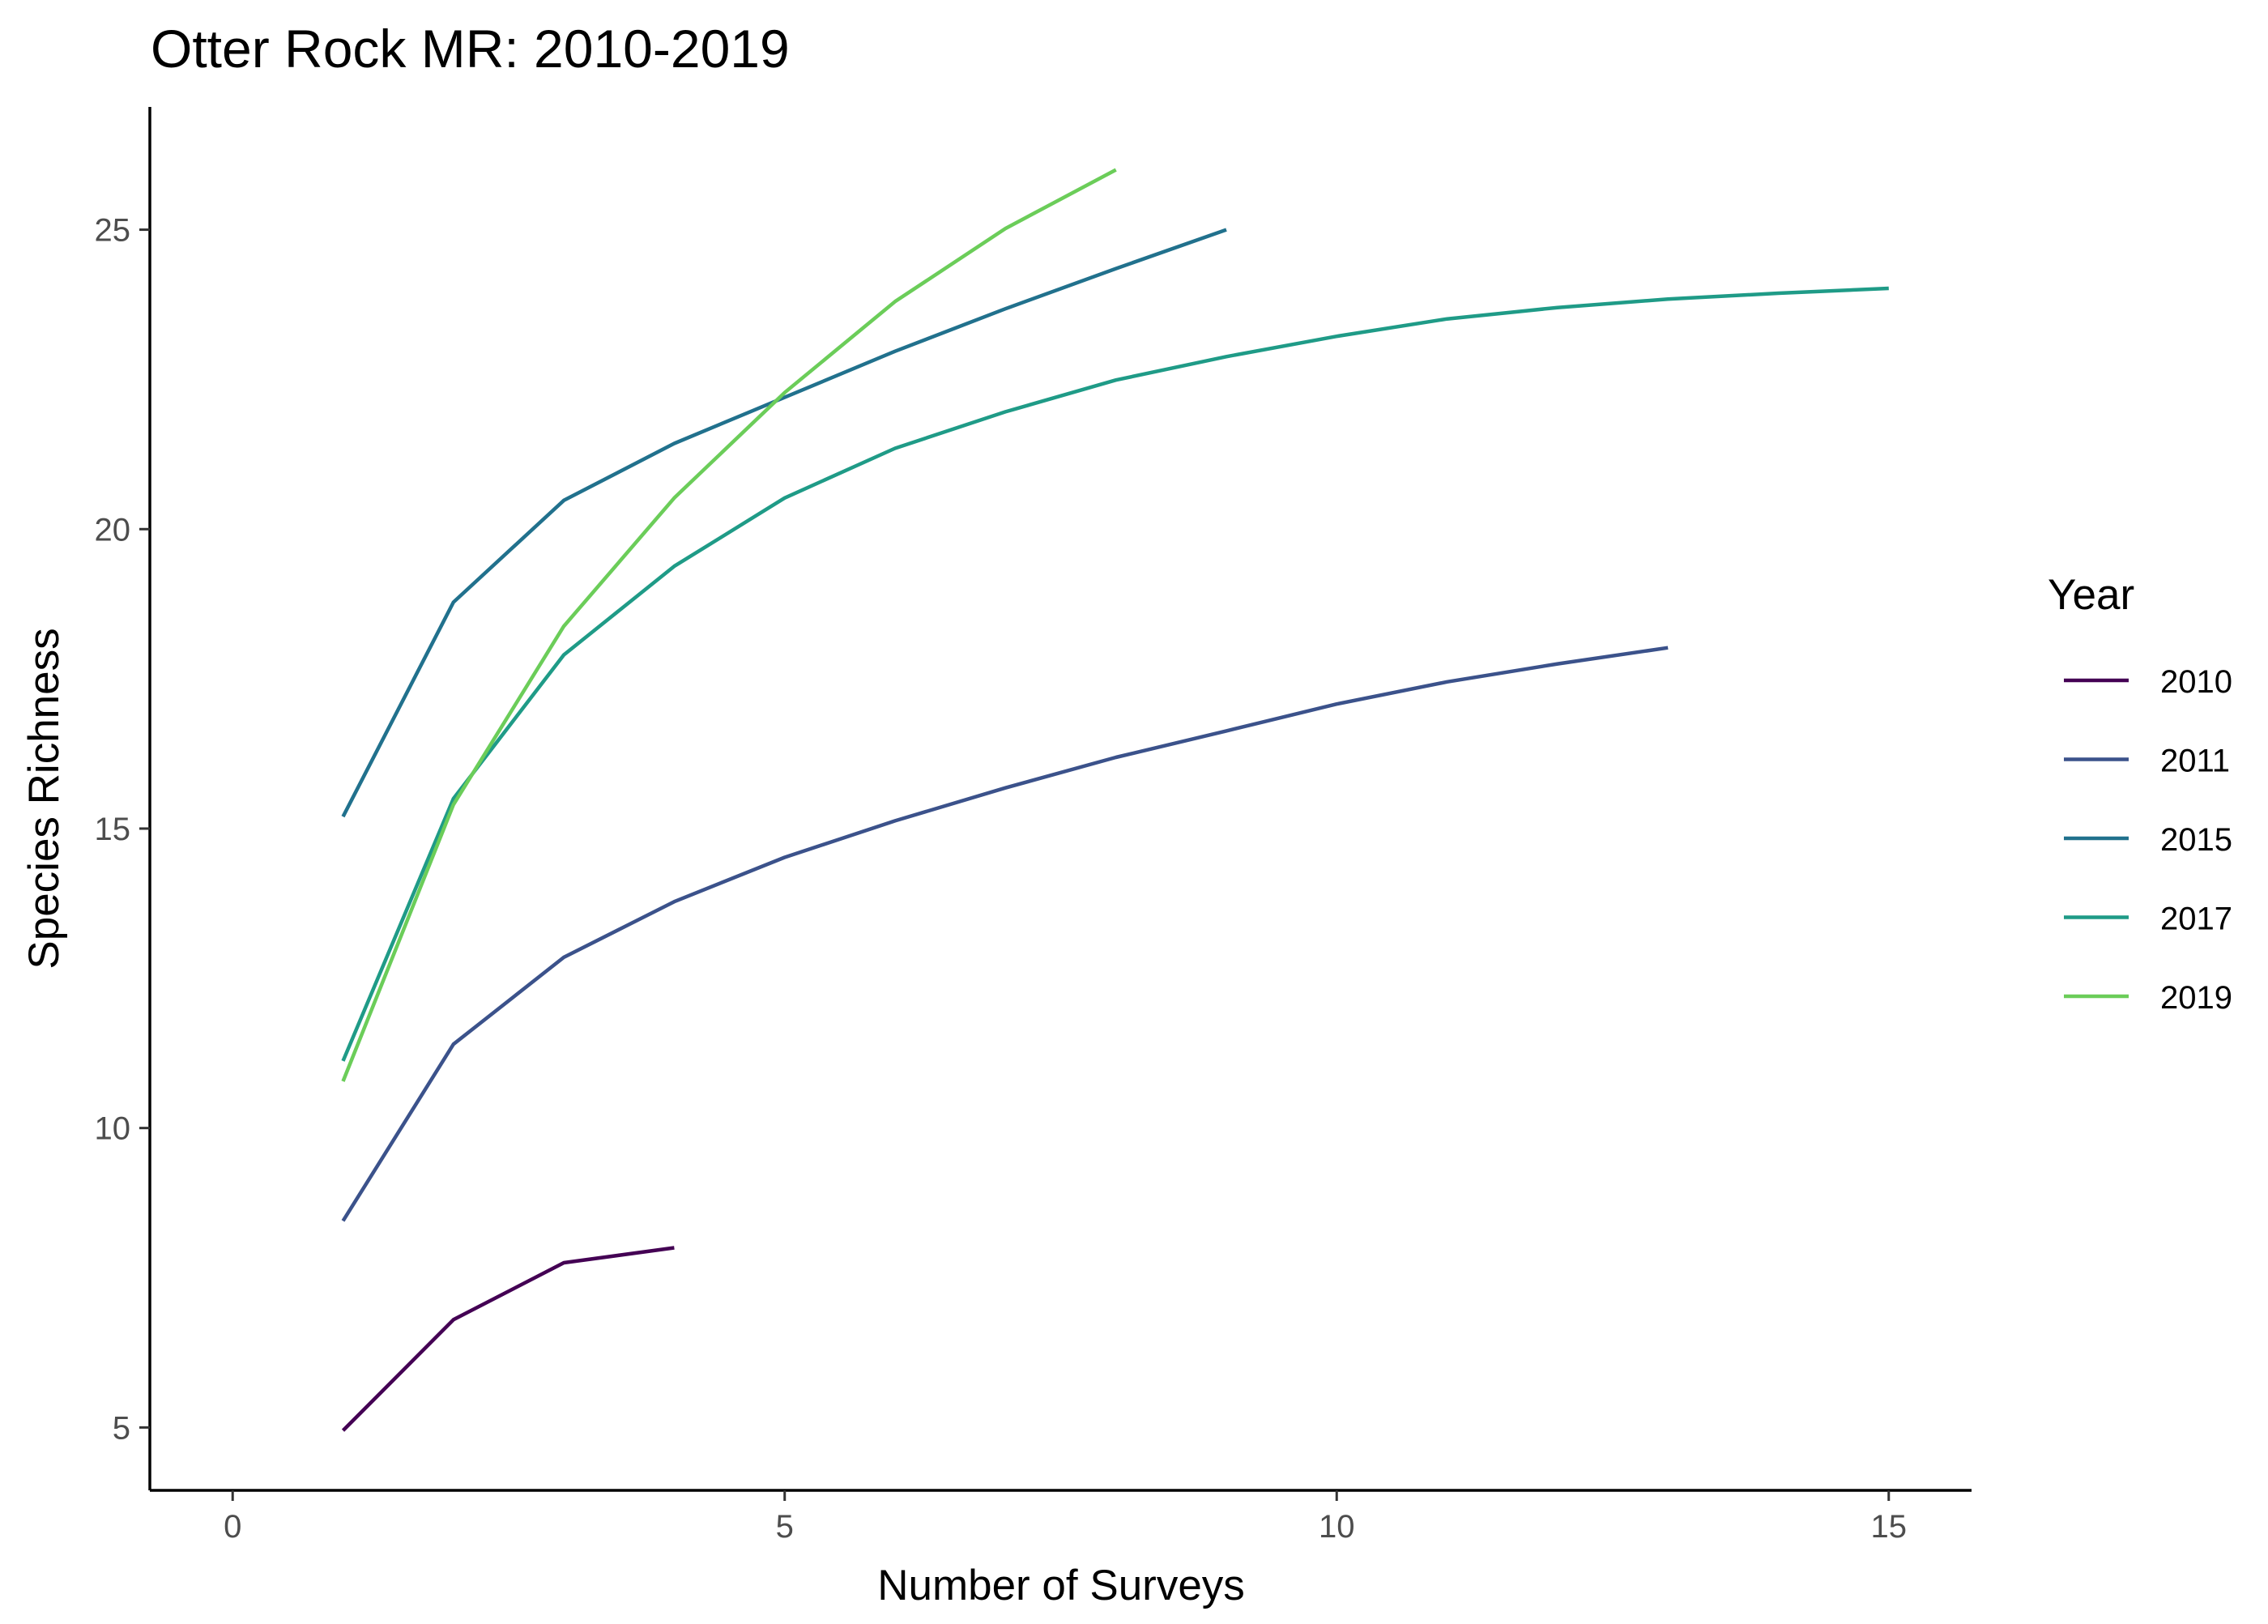 This screenshot has height=1624, width=2268. What do you see at coordinates (2091, 595) in the screenshot?
I see `legend-title: Year` at bounding box center [2091, 595].